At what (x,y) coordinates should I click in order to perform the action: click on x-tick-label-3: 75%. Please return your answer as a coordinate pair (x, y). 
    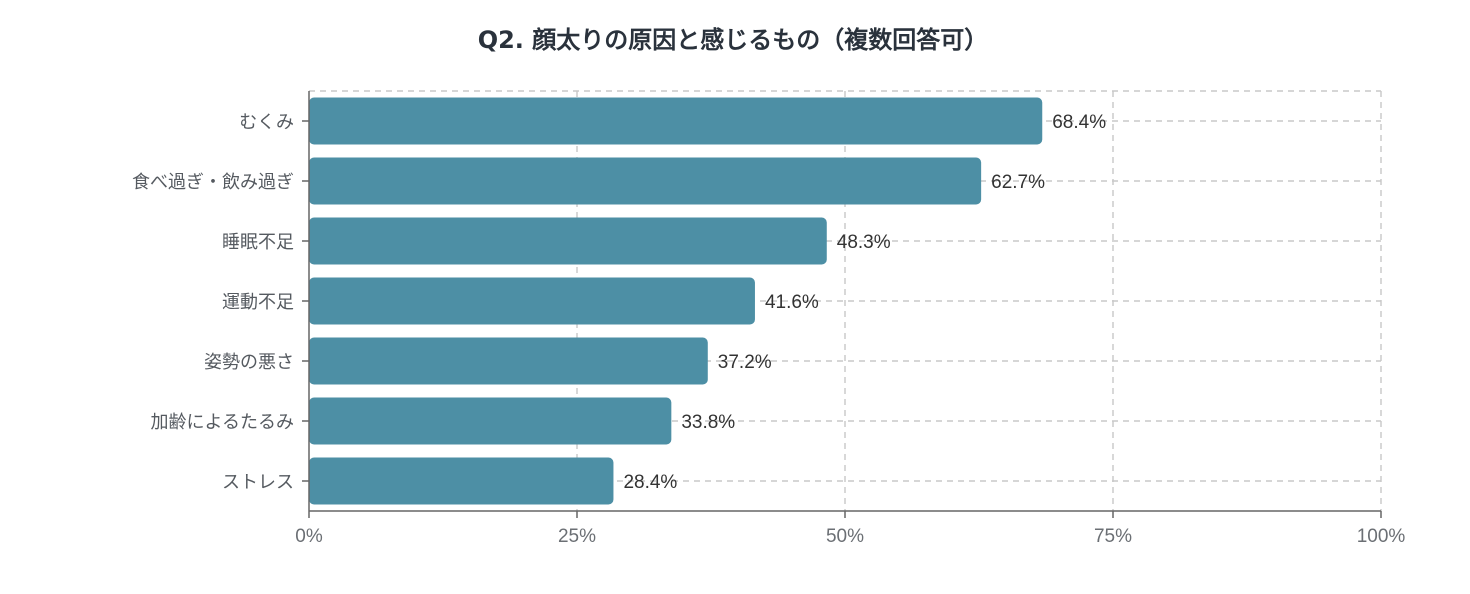
    Looking at the image, I should click on (1113, 536).